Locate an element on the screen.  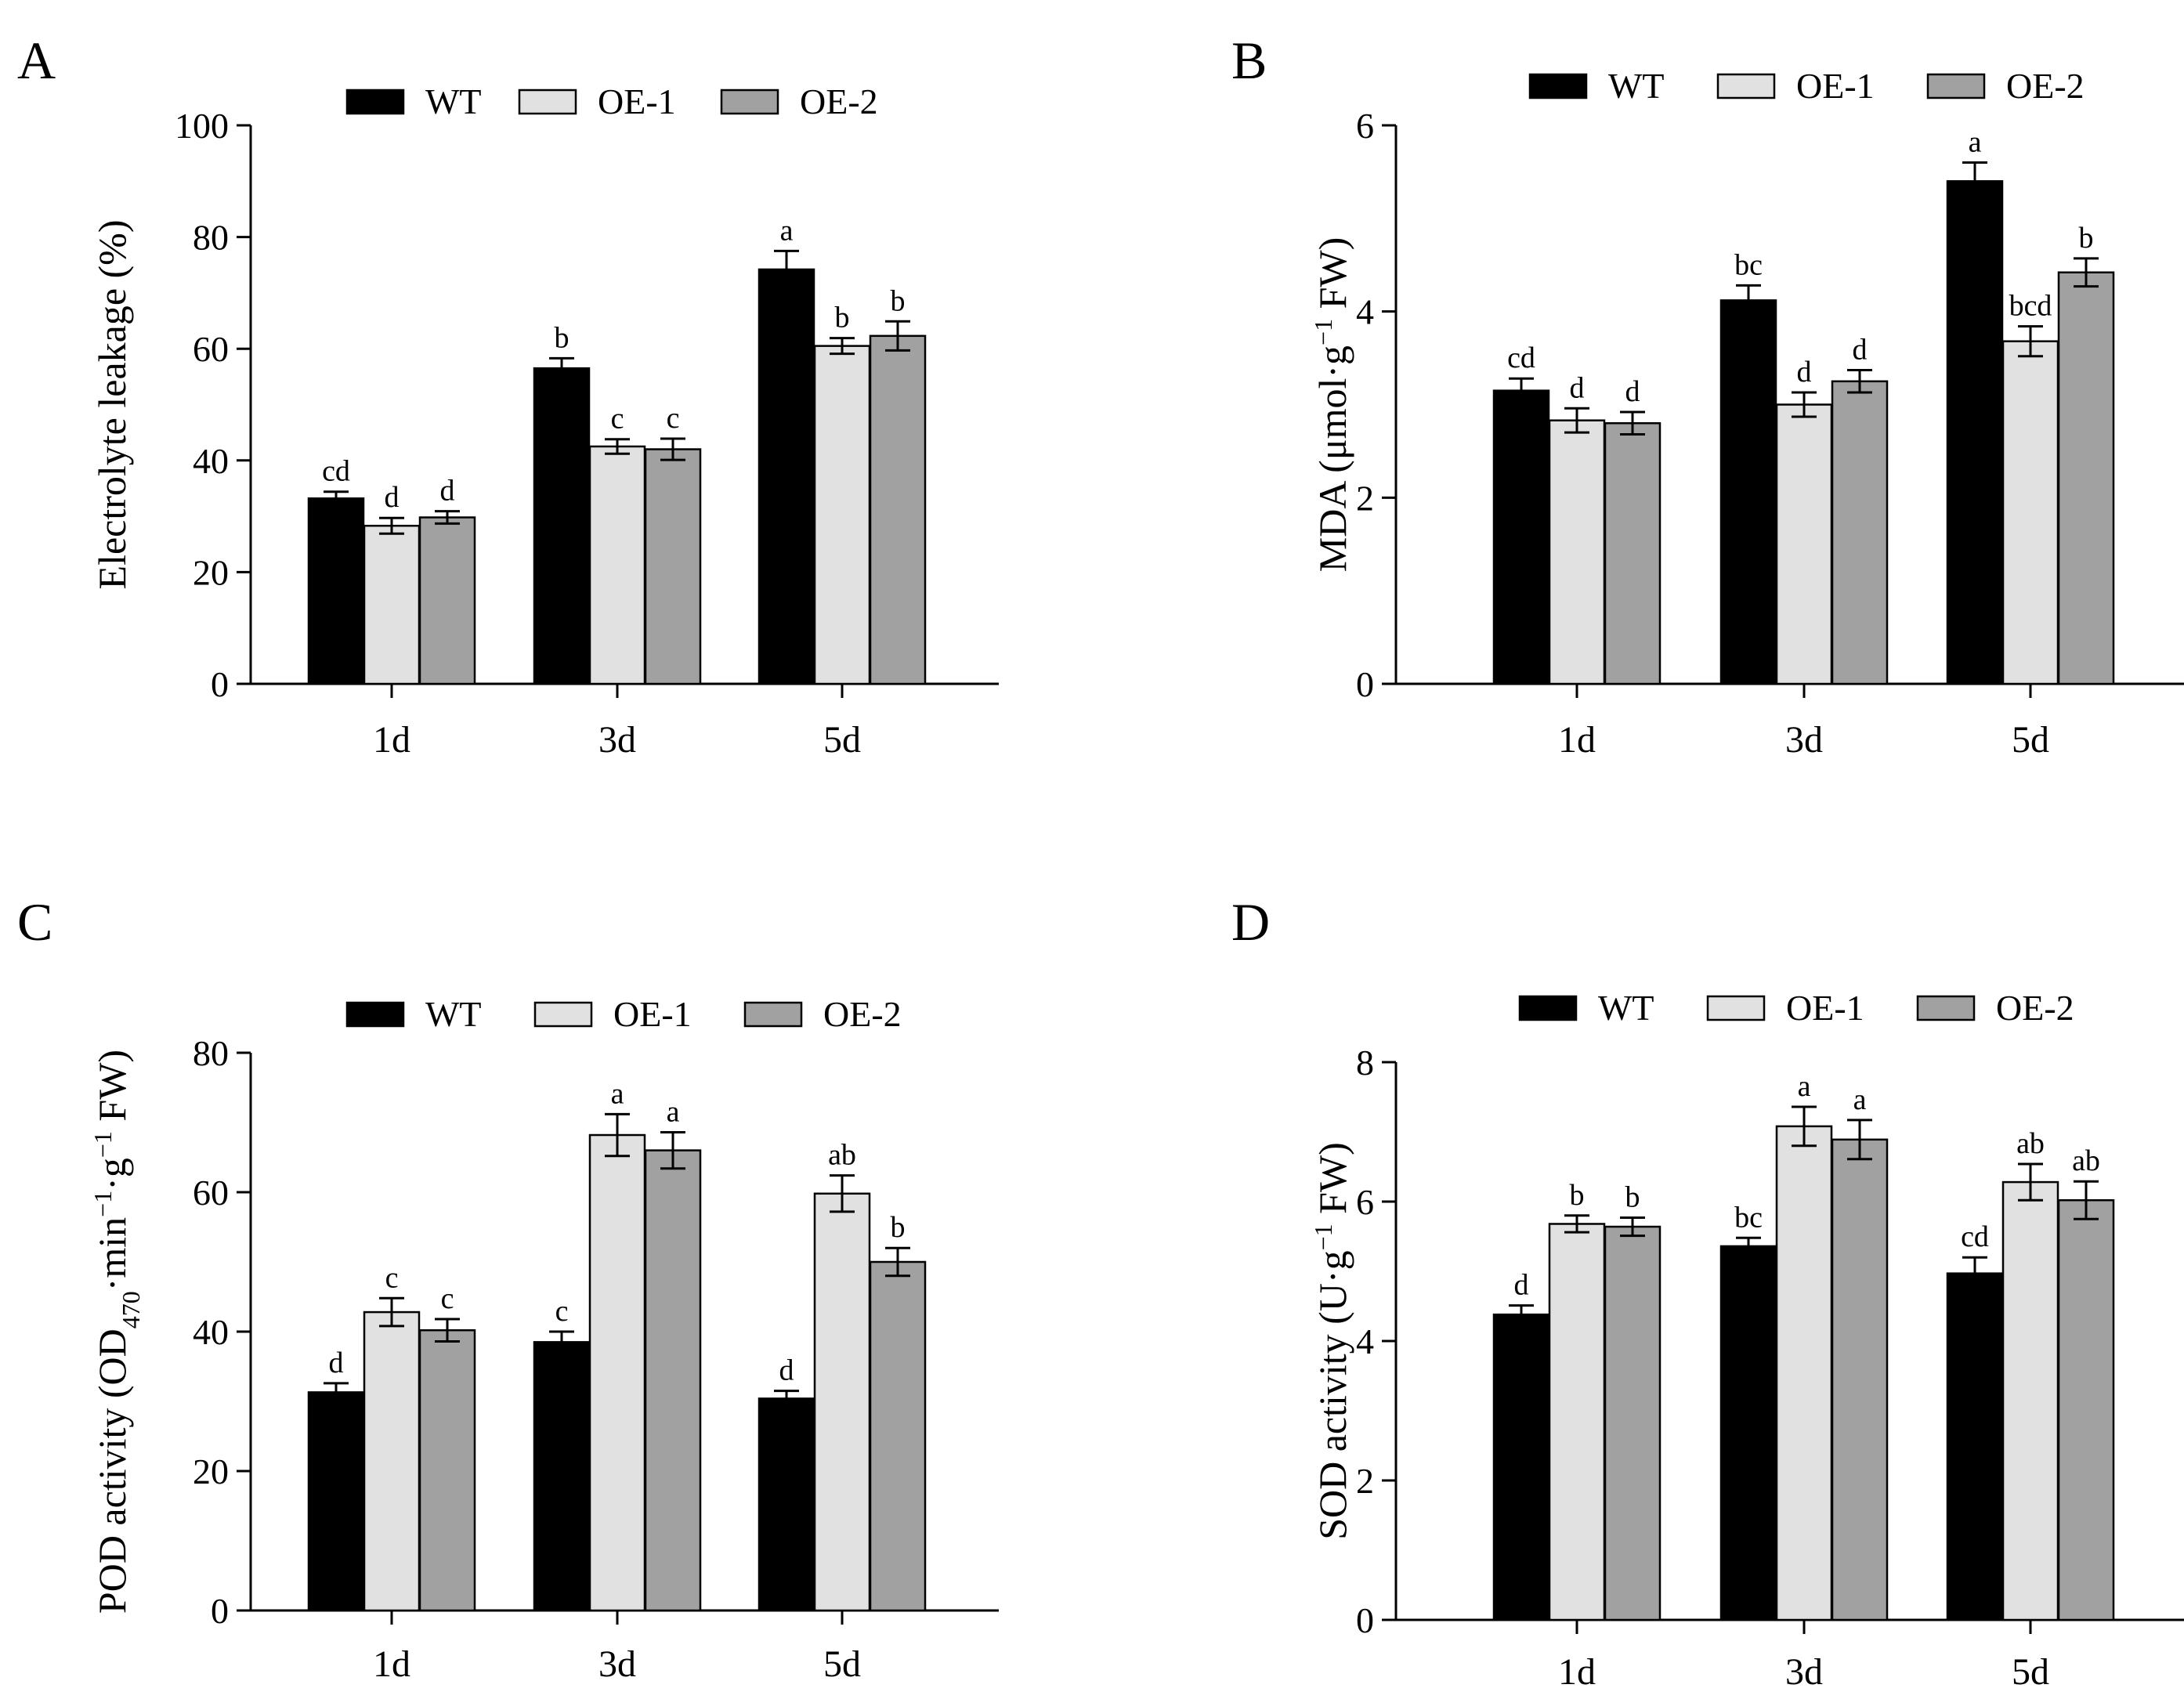
significance-label: bcd is located at coordinates (2030, 306).